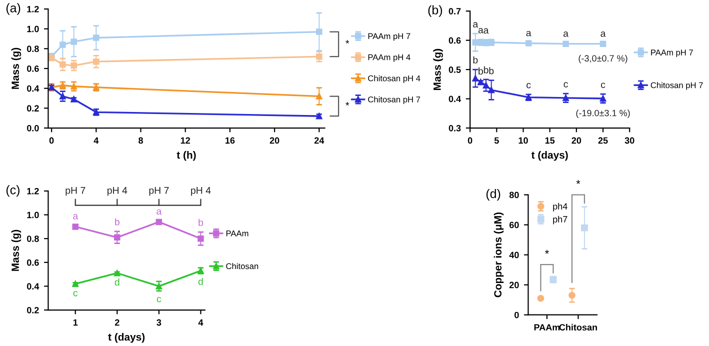  Describe the element at coordinates (13, 9) in the screenshot. I see `text: (a)` at that location.